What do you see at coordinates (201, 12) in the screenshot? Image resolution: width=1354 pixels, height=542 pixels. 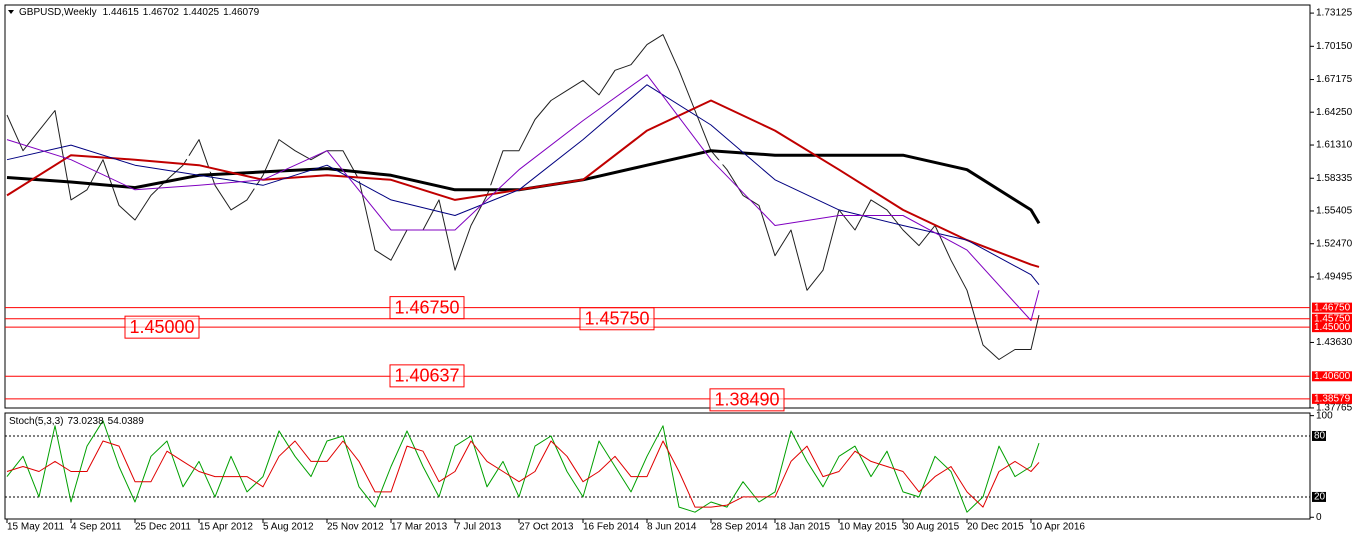 I see `low: 1.44025` at bounding box center [201, 12].